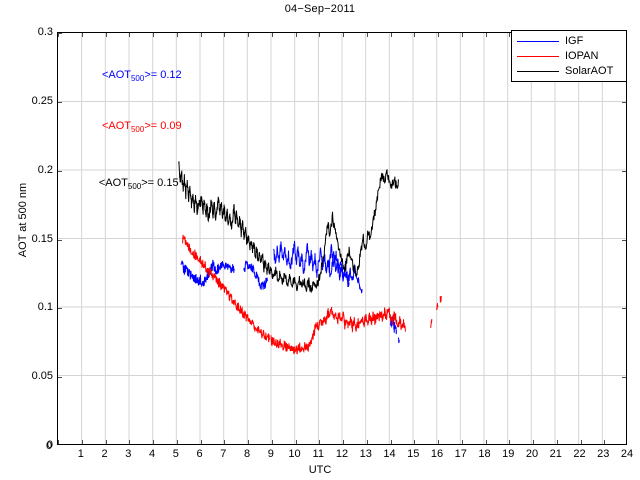 The image size is (640, 480). What do you see at coordinates (365, 454) in the screenshot?
I see `x-tick-label: 13` at bounding box center [365, 454].